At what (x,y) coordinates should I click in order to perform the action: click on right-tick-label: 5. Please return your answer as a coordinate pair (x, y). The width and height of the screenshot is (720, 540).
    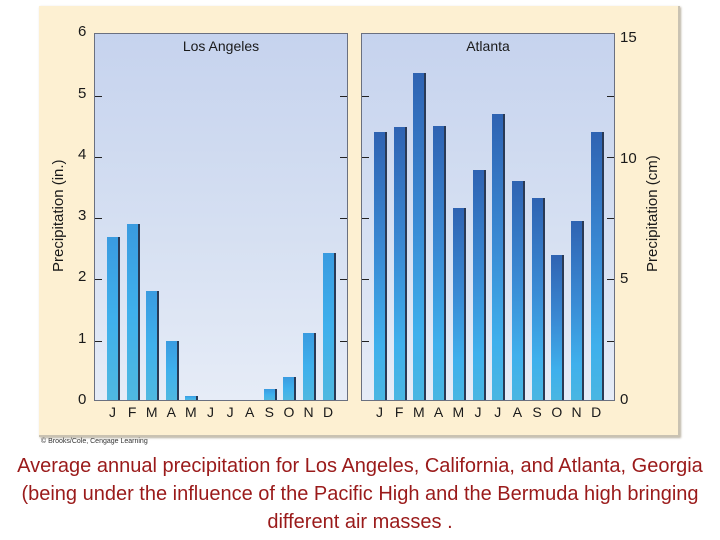
    Looking at the image, I should click on (624, 279).